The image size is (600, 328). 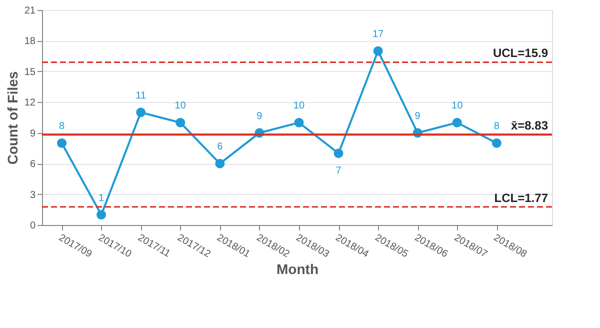 What do you see at coordinates (33, 134) in the screenshot?
I see `y-tick-label: 9` at bounding box center [33, 134].